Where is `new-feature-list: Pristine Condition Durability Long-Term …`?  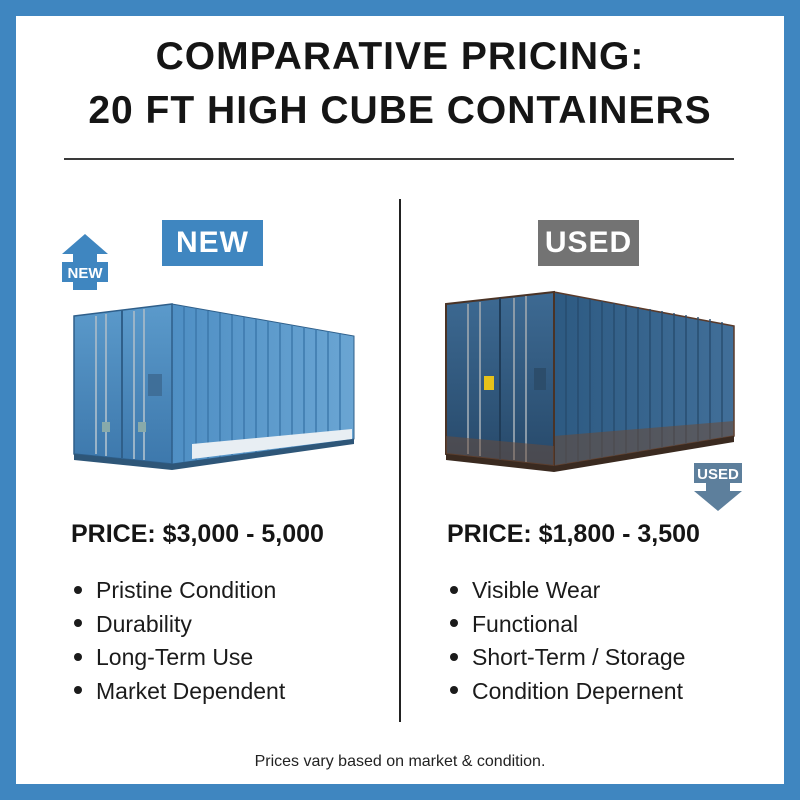
new-feature-list: Pristine Condition Durability Long-Term … is located at coordinates (179, 641).